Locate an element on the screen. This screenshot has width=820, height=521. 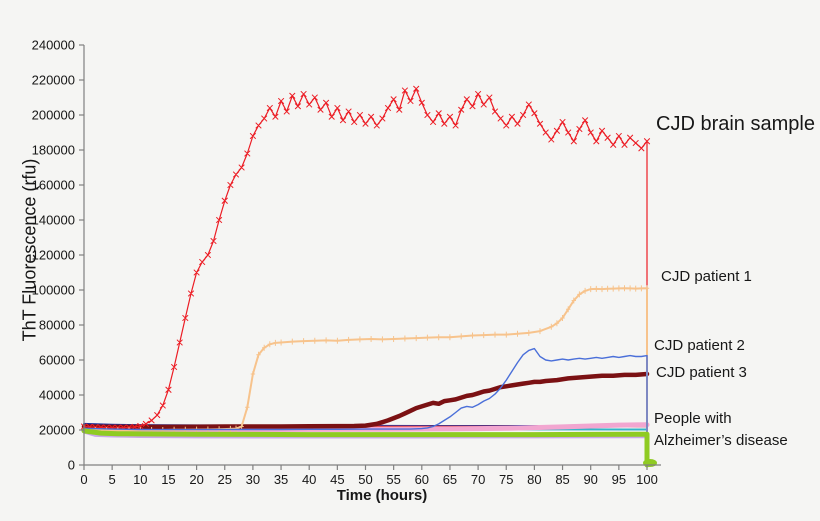
annotation-cjd-patient-3: CJD patient 3 is located at coordinates (701, 372).